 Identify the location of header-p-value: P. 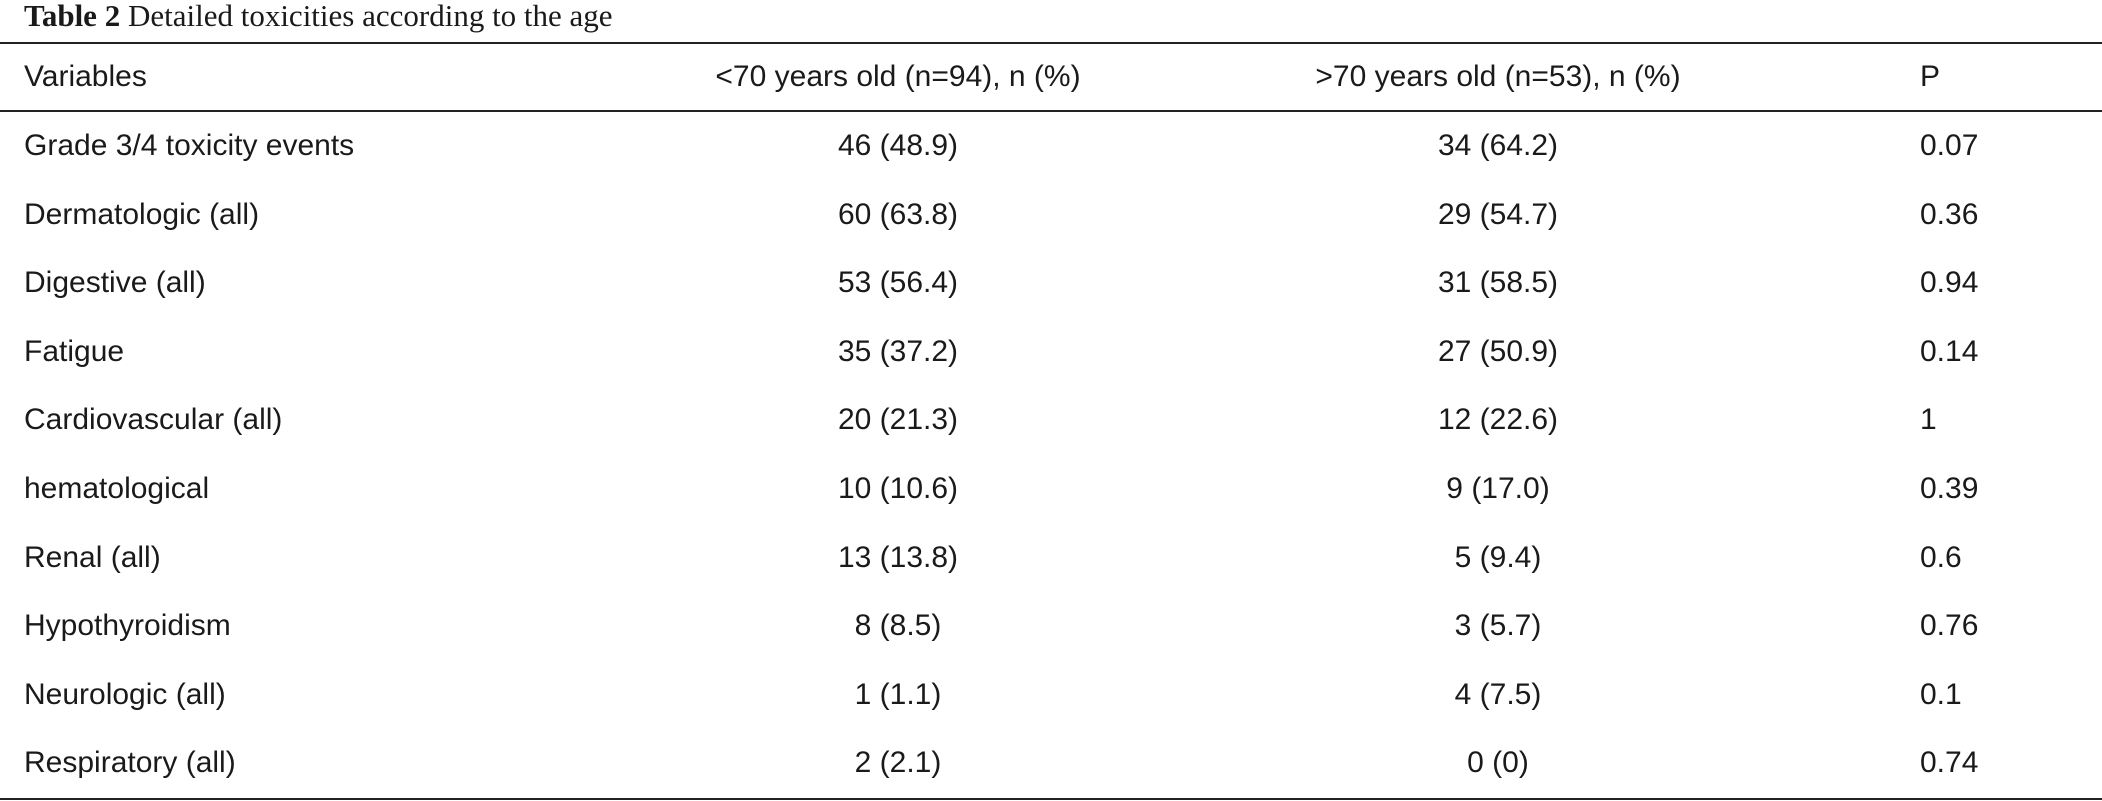
(1930, 76).